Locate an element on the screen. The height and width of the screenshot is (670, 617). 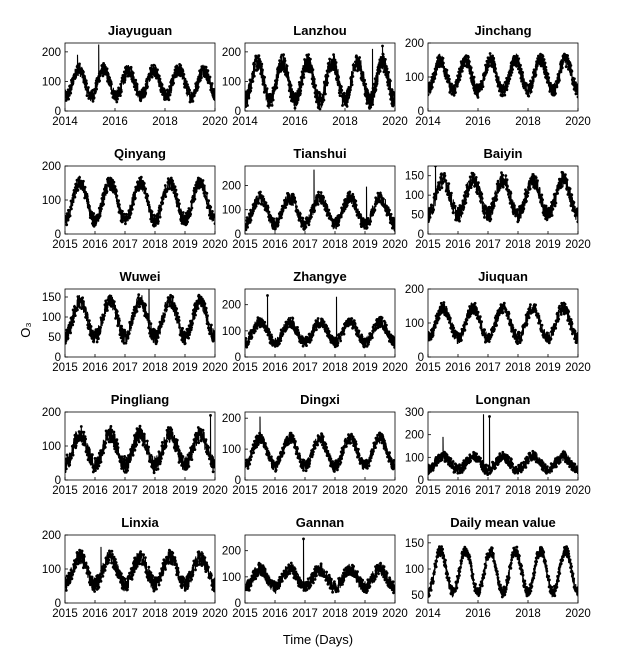
panel-title: Tianshui is located at coordinates (319, 153).